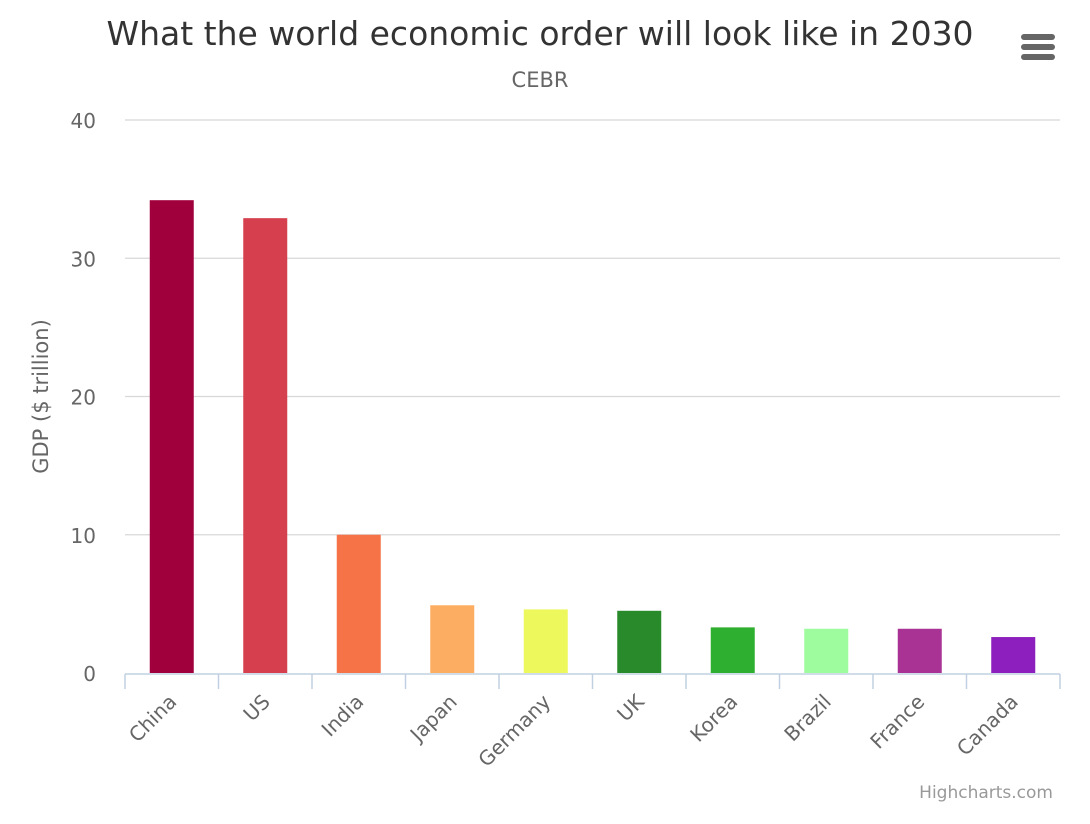 Image resolution: width=1090 pixels, height=824 pixels. Describe the element at coordinates (89, 674) in the screenshot. I see `y-tick-label: 0` at that location.